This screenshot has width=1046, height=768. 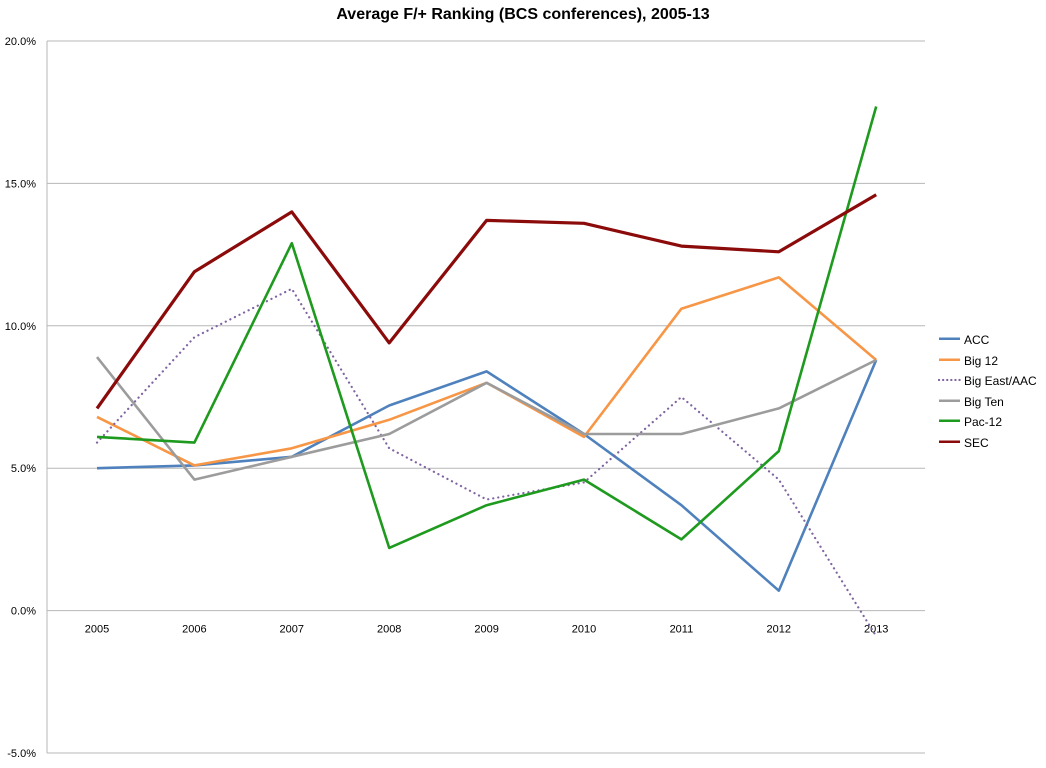 What do you see at coordinates (682, 630) in the screenshot?
I see `x-tick-label: 2011` at bounding box center [682, 630].